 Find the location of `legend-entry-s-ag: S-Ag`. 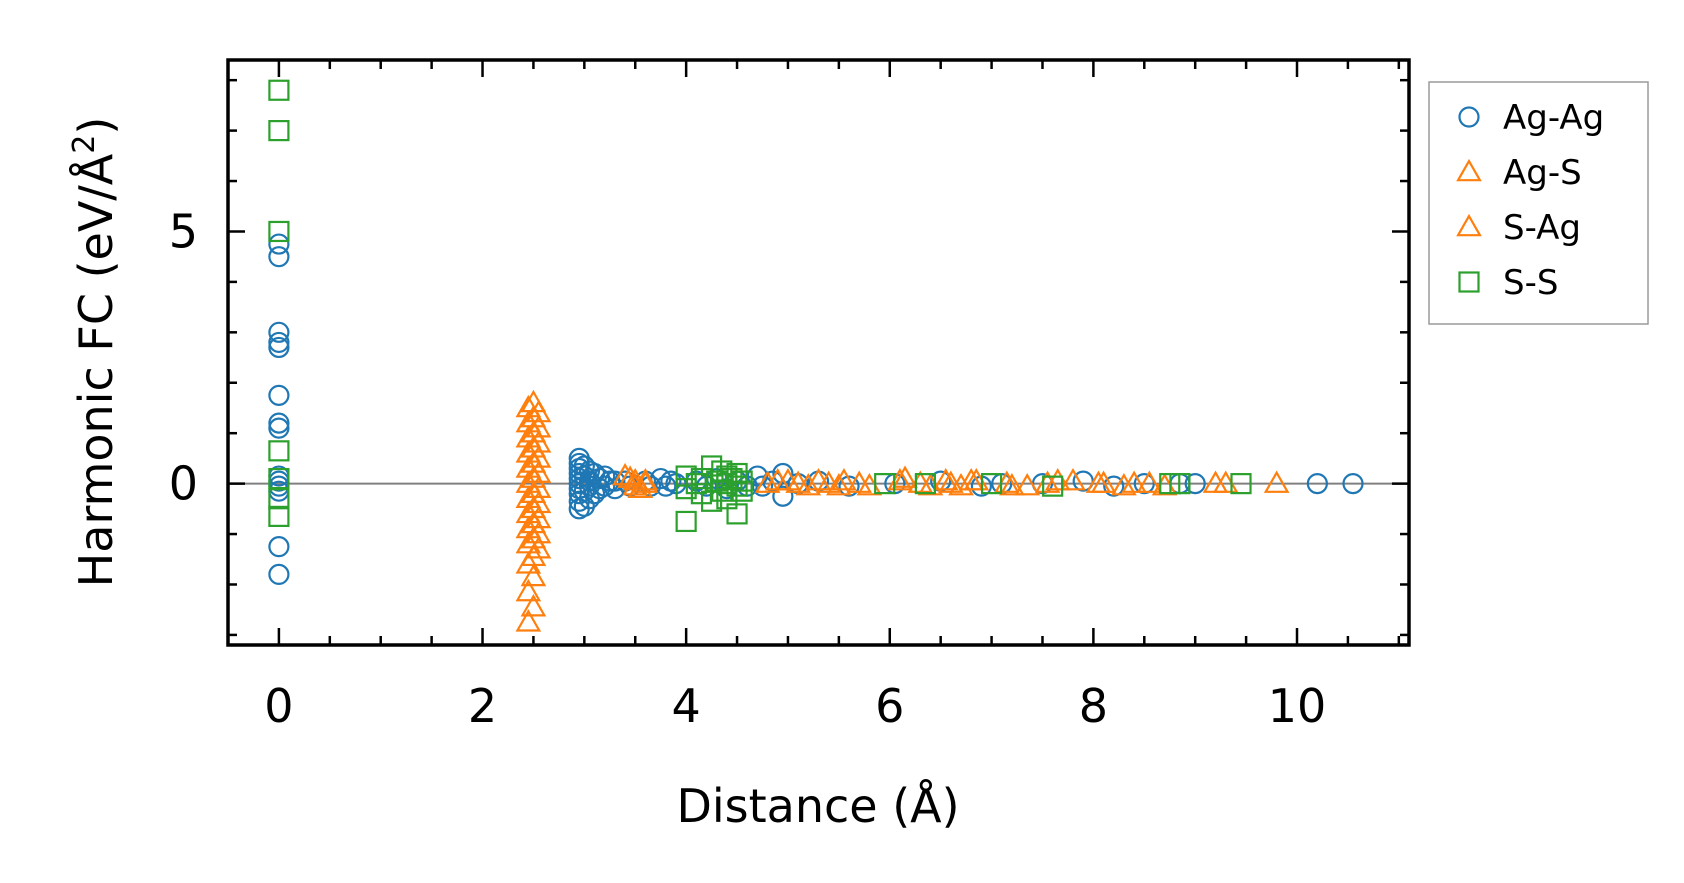

legend-entry-s-ag: S-Ag is located at coordinates (1518, 228).